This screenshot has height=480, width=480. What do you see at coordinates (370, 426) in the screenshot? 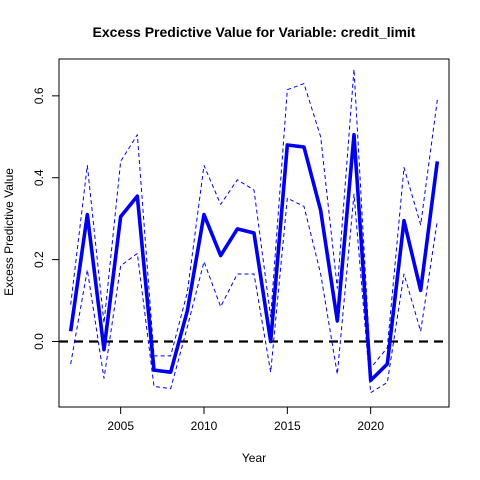
I see `x-tick-label: 2020` at bounding box center [370, 426].